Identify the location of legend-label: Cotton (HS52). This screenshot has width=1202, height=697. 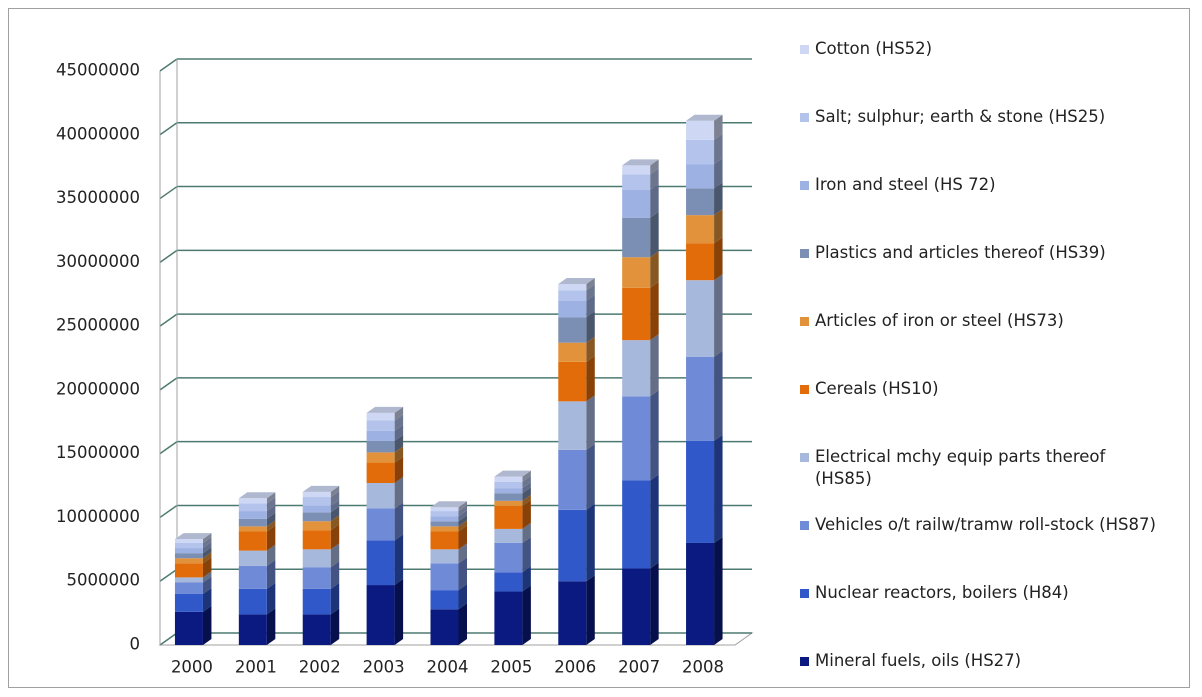
(874, 48).